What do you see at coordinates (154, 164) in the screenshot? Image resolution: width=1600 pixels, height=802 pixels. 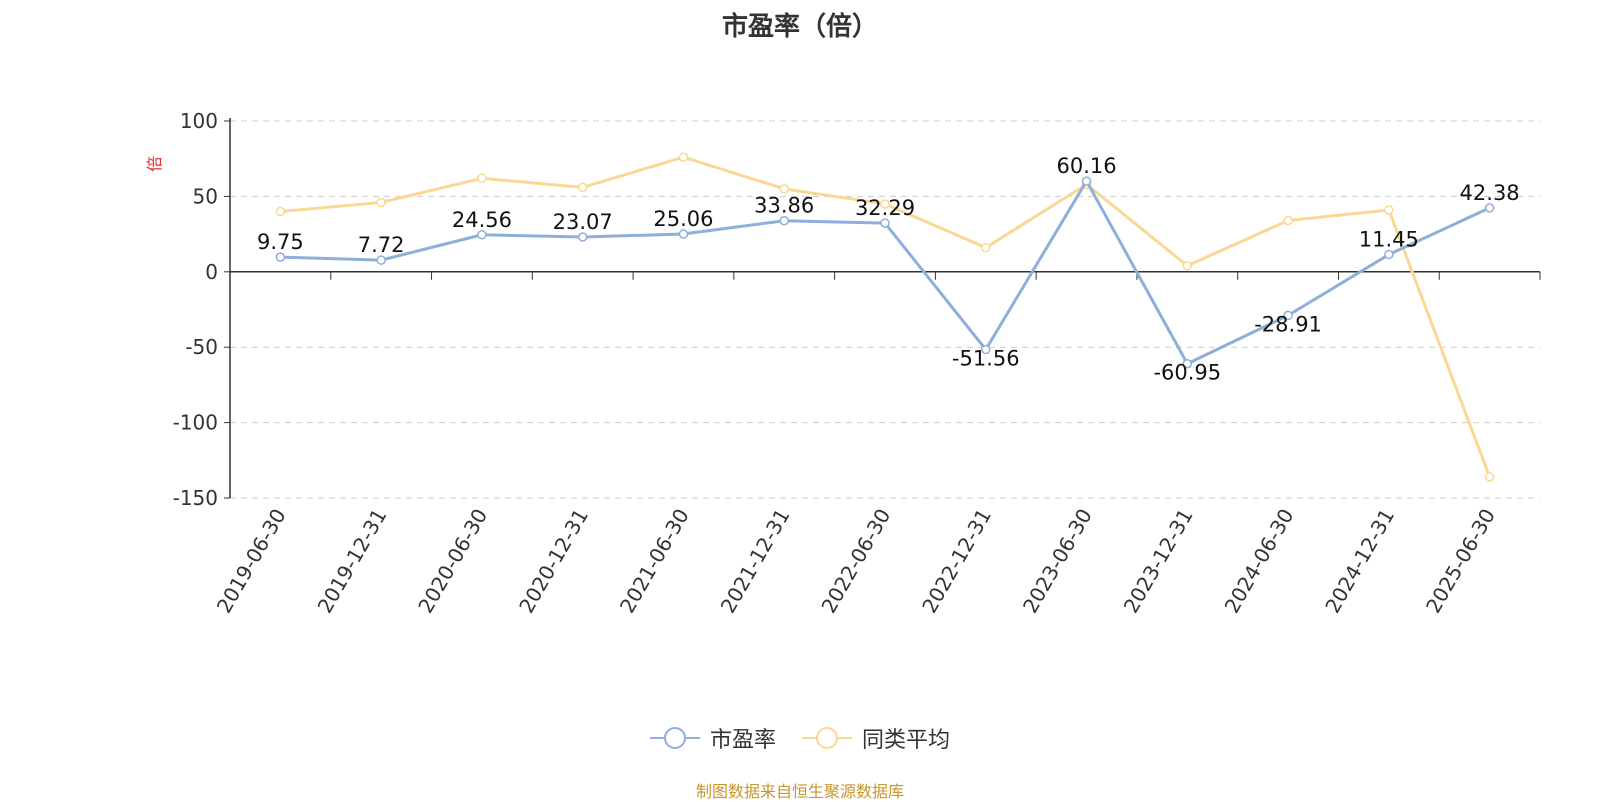 I see `y-axis-label: 倍` at bounding box center [154, 164].